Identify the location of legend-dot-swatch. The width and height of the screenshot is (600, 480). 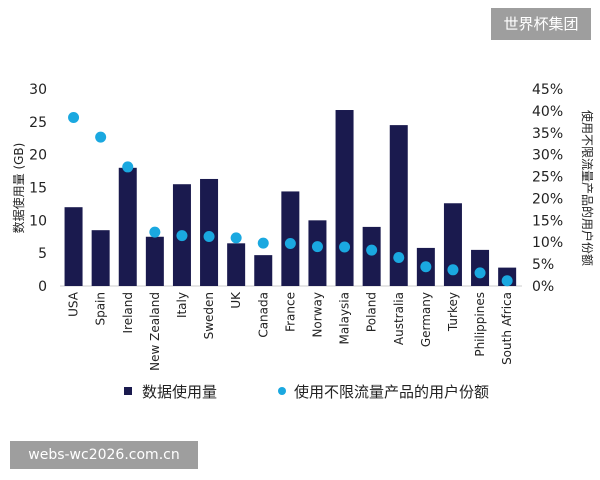
(282, 391).